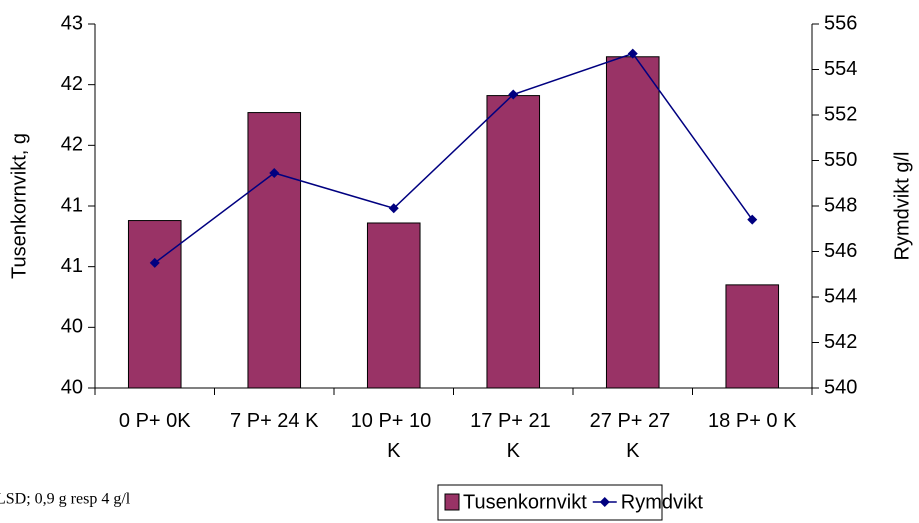  I want to click on legend-label: Tusenkornvikt, so click(525, 502).